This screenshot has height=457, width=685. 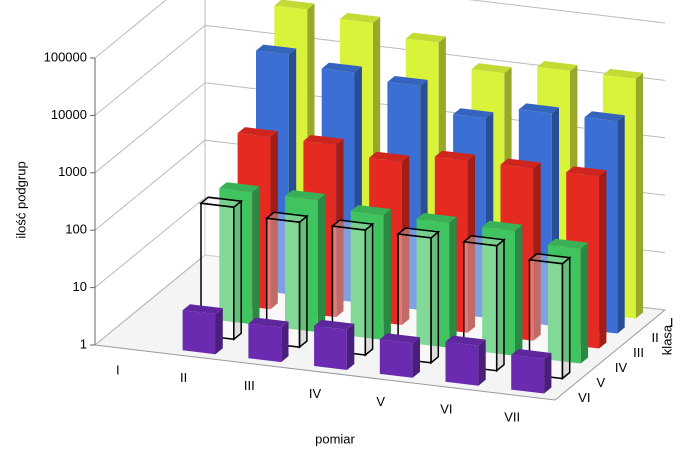 What do you see at coordinates (380, 401) in the screenshot?
I see `x-tick-label: V` at bounding box center [380, 401].